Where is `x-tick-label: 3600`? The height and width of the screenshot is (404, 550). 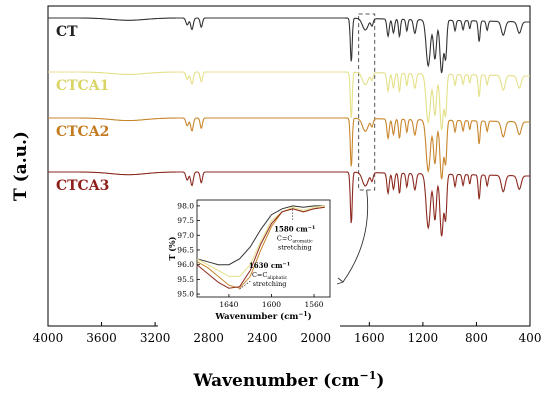 x-tick-label: 3600 is located at coordinates (101, 338).